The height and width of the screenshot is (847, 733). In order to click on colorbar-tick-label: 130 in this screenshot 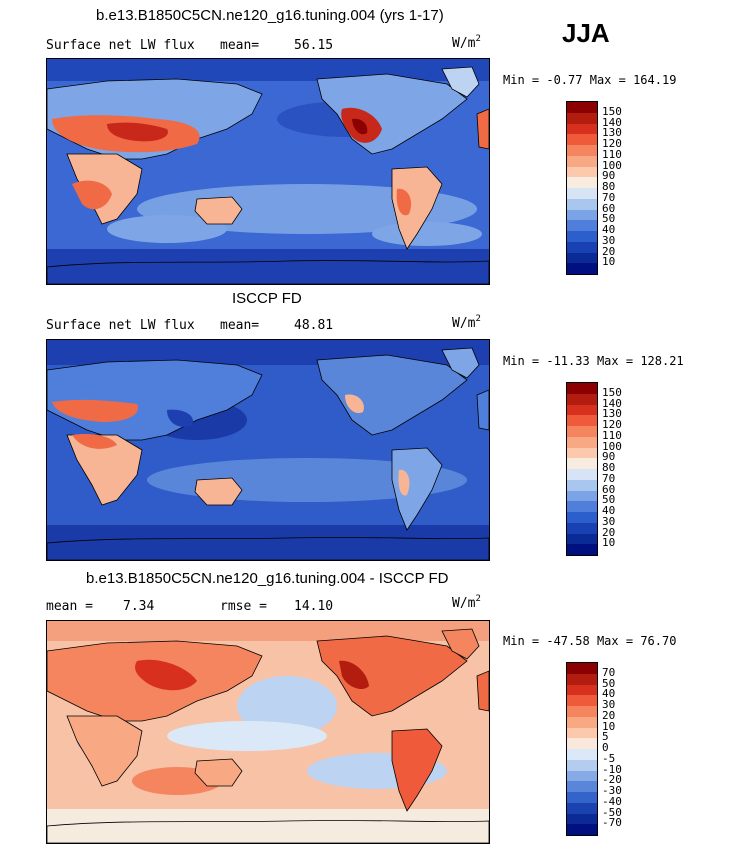, I will do `click(612, 133)`.